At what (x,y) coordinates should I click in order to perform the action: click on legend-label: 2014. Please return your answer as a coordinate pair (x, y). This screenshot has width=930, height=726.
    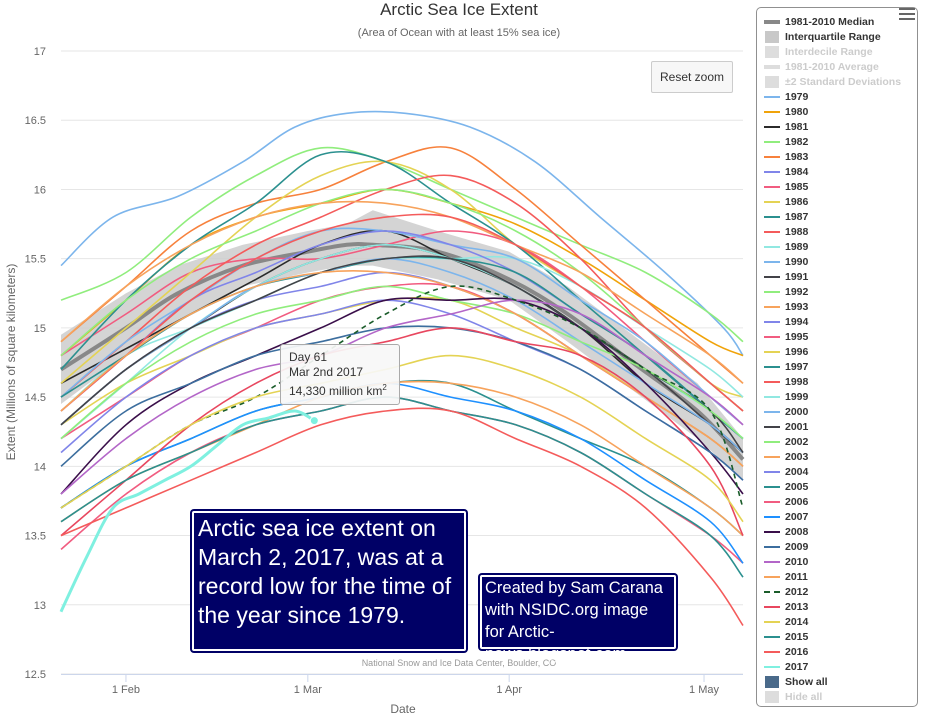
    Looking at the image, I should click on (797, 621).